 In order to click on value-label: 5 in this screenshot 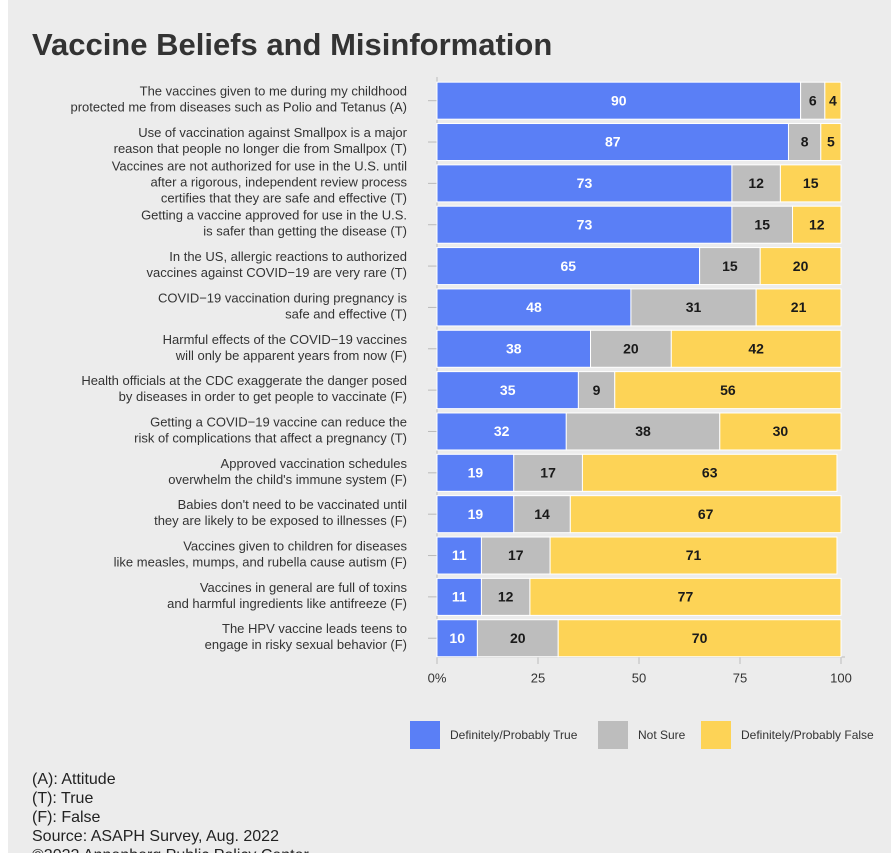, I will do `click(831, 142)`.